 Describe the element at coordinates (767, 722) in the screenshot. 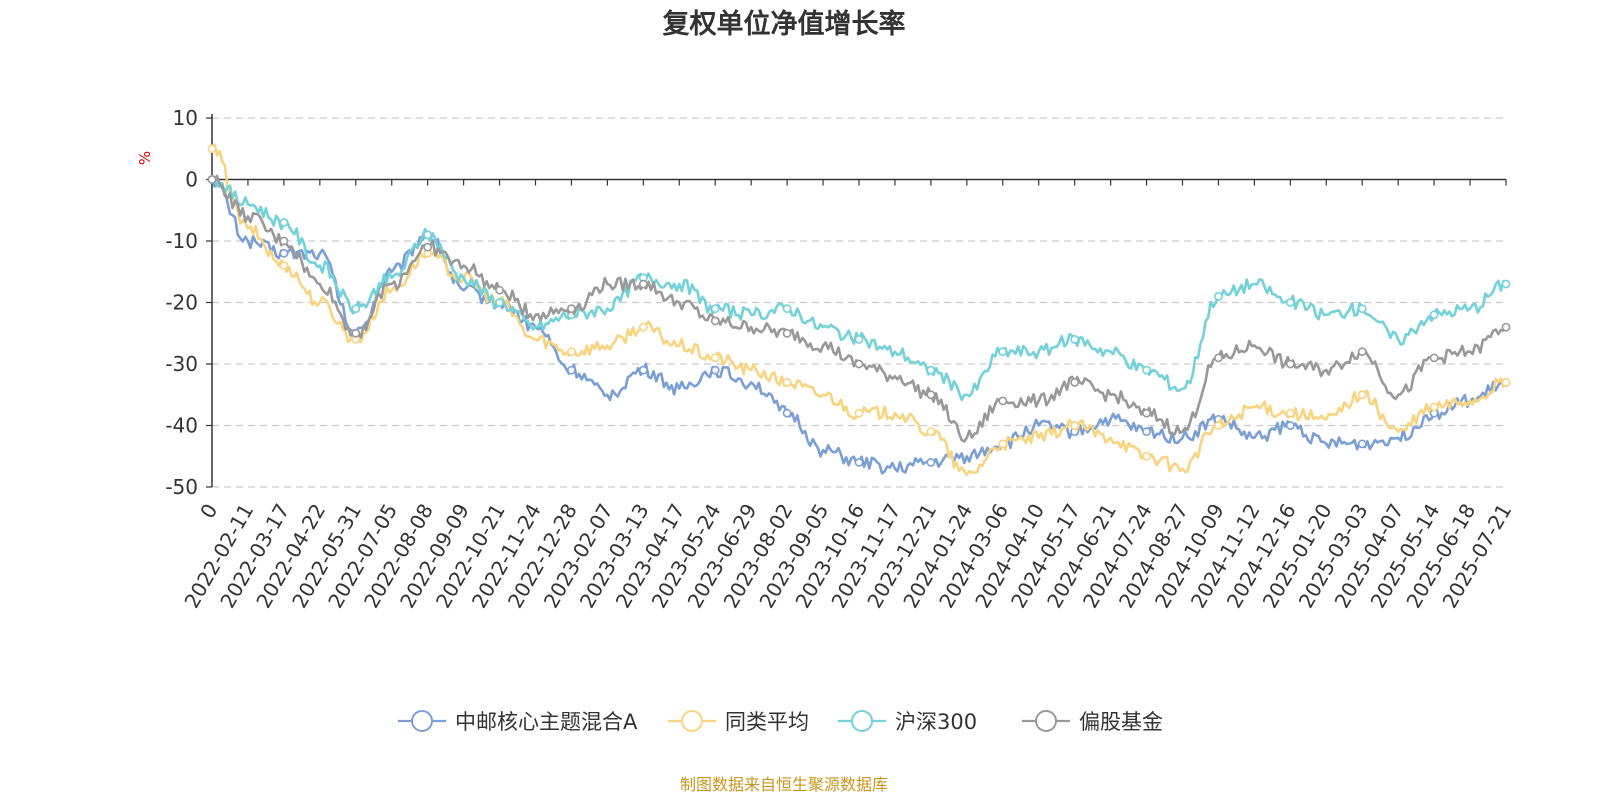

I see `legend-label: 同类平均` at that location.